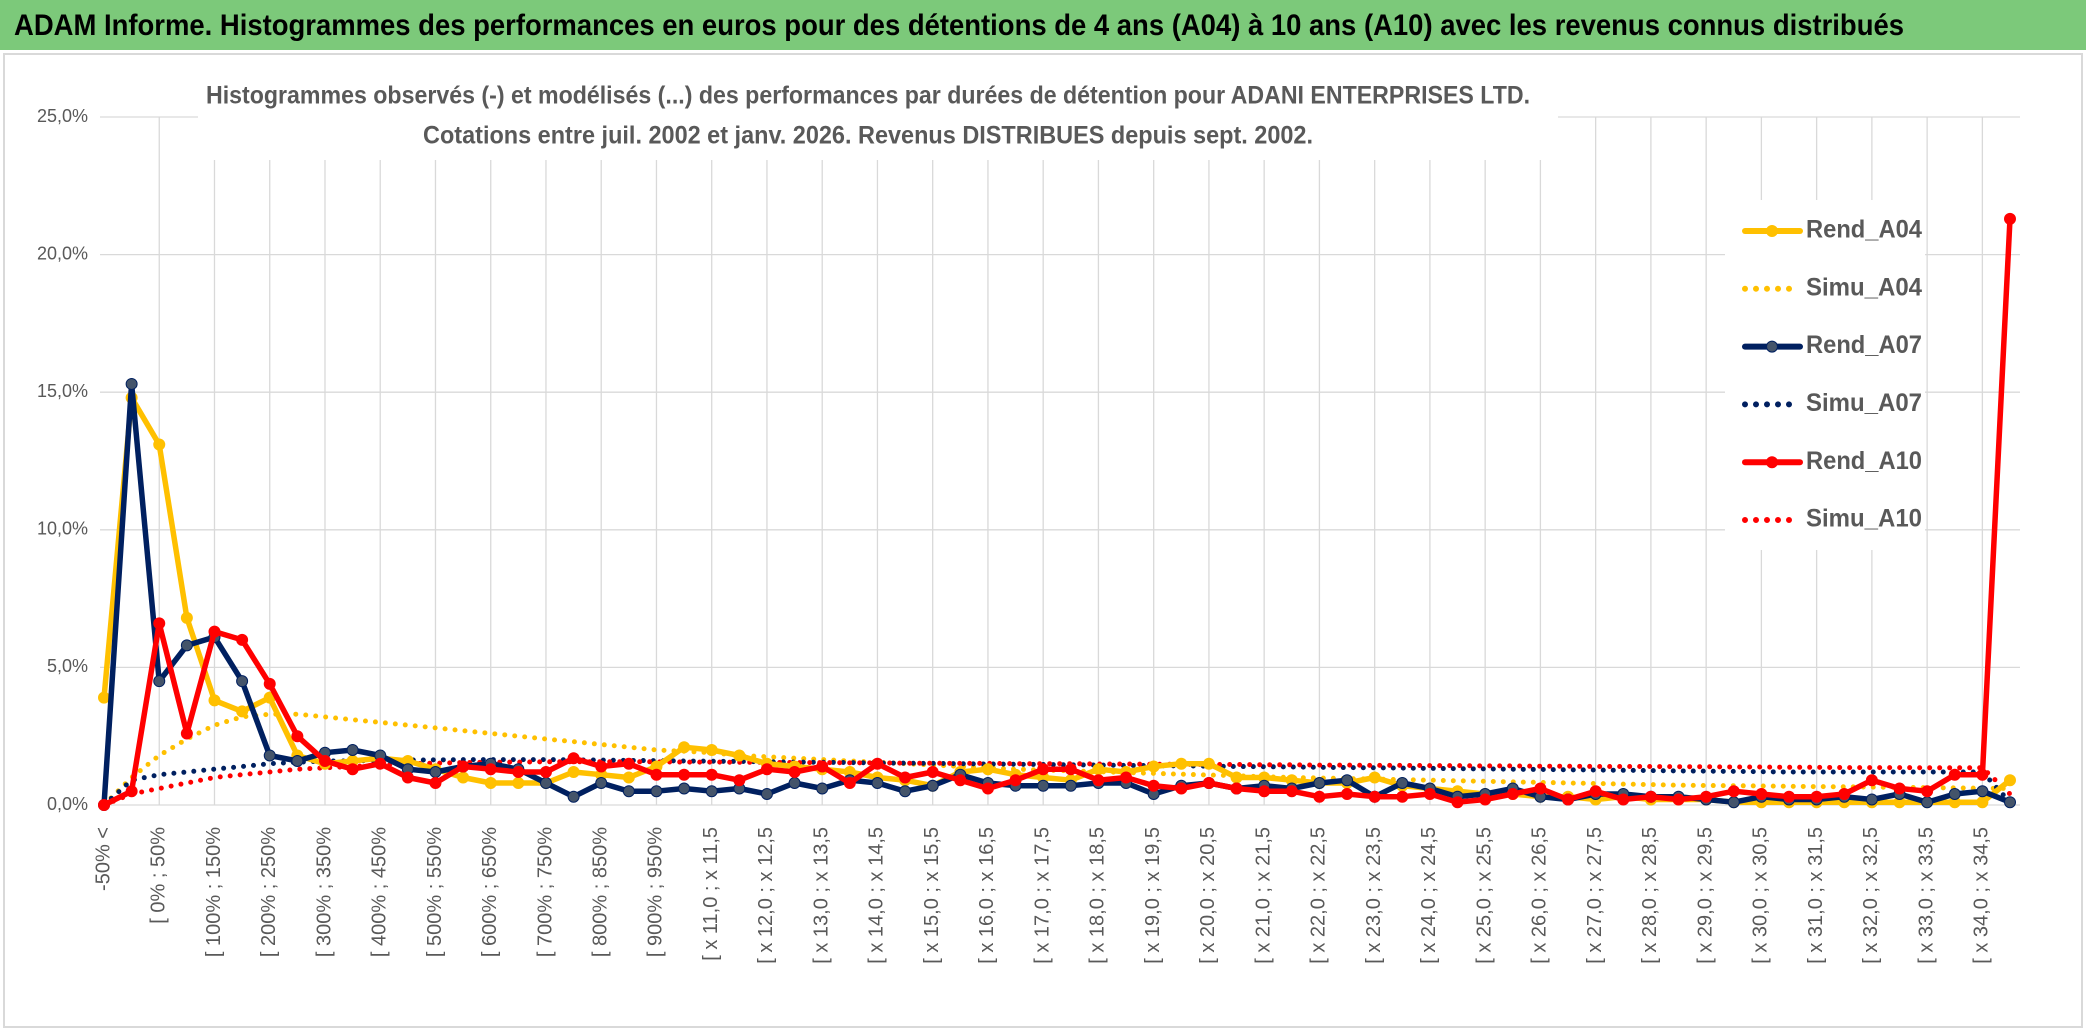 Image resolution: width=2086 pixels, height=1031 pixels. Describe the element at coordinates (1374, 895) in the screenshot. I see `x-tick-label: [ x 23,0 ; x 23,5` at that location.